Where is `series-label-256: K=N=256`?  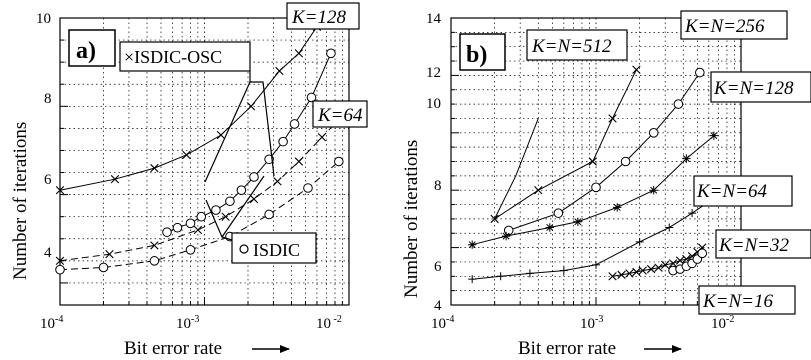 series-label-256: K=N=256 is located at coordinates (724, 26).